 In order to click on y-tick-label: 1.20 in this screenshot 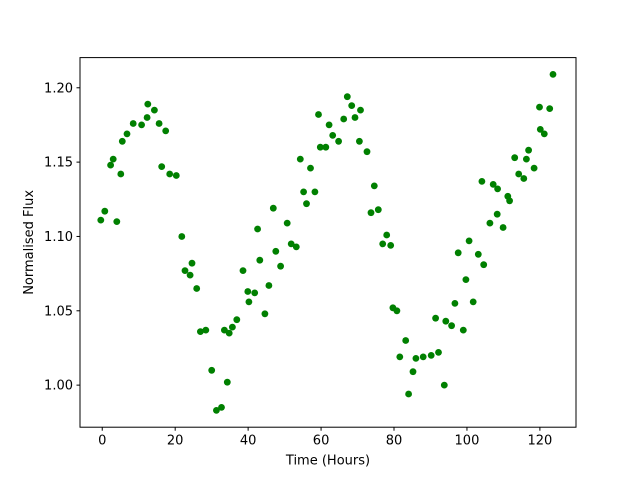, I will do `click(58, 88)`.